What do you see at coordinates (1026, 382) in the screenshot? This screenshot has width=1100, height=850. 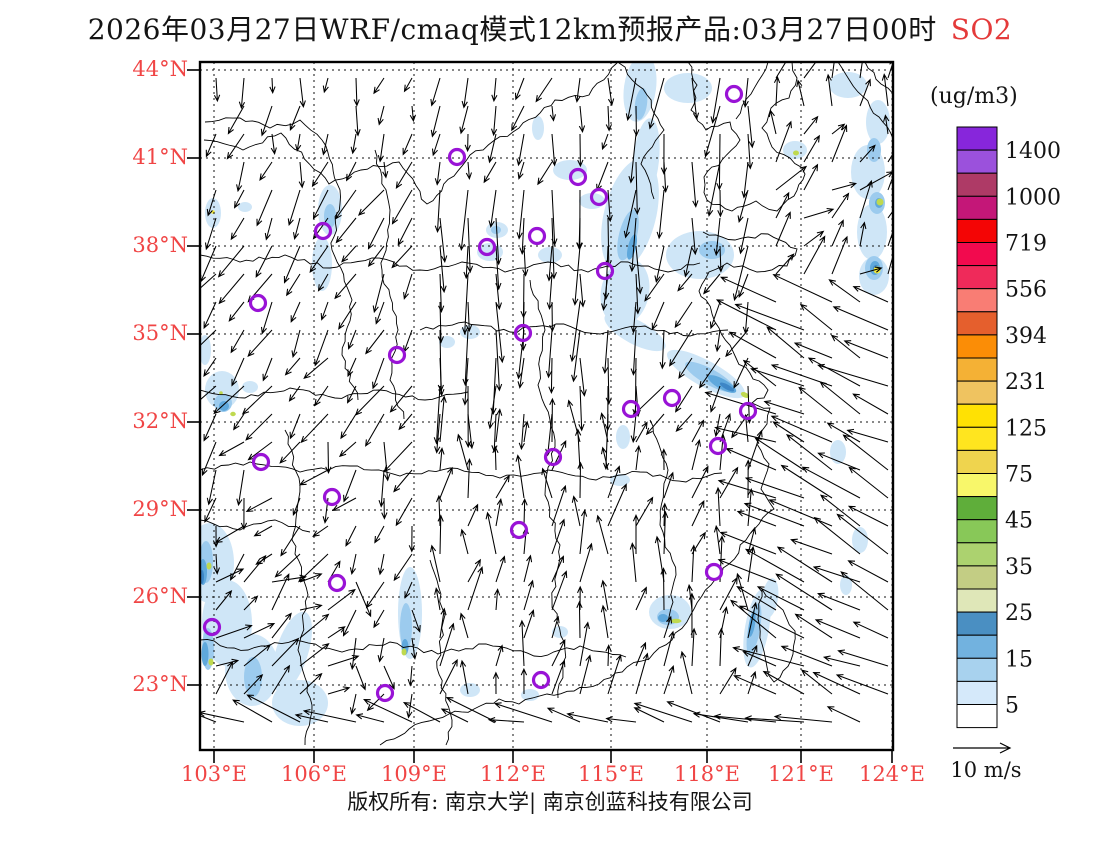 I see `colorbar-tick-label: 231` at bounding box center [1026, 382].